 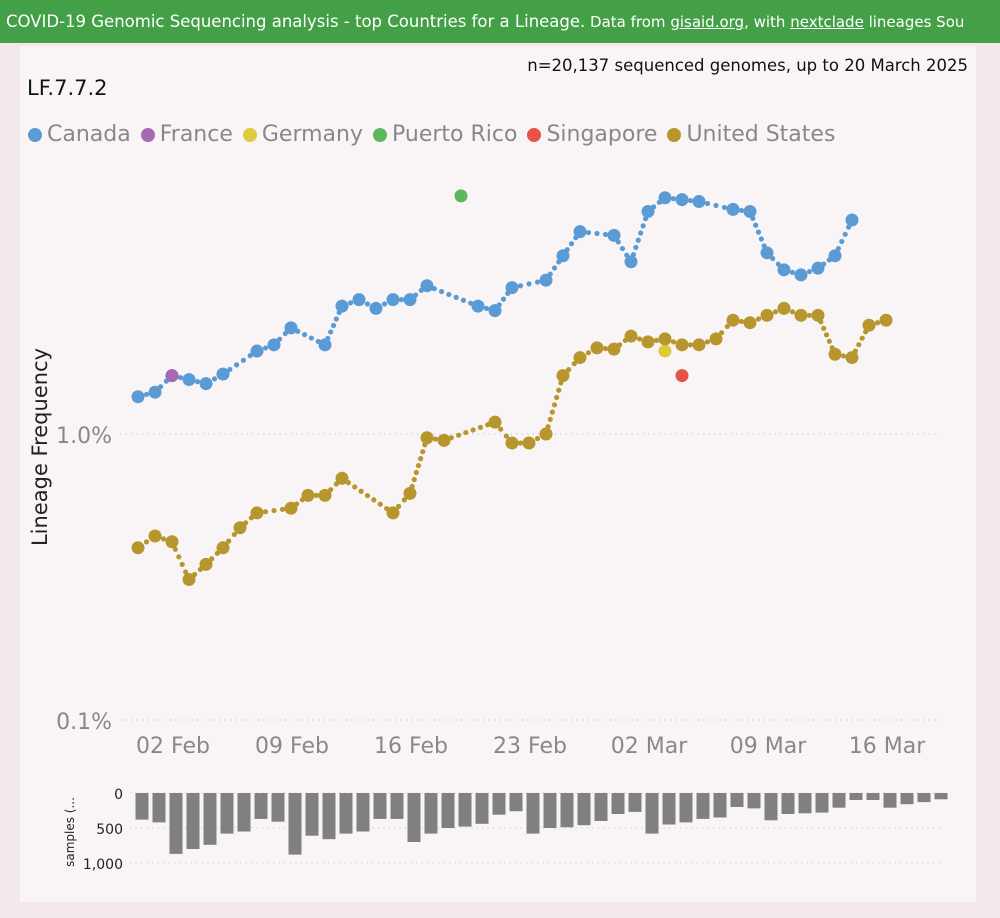 What do you see at coordinates (707, 22) in the screenshot?
I see `gisaid-link: gisaid.org` at bounding box center [707, 22].